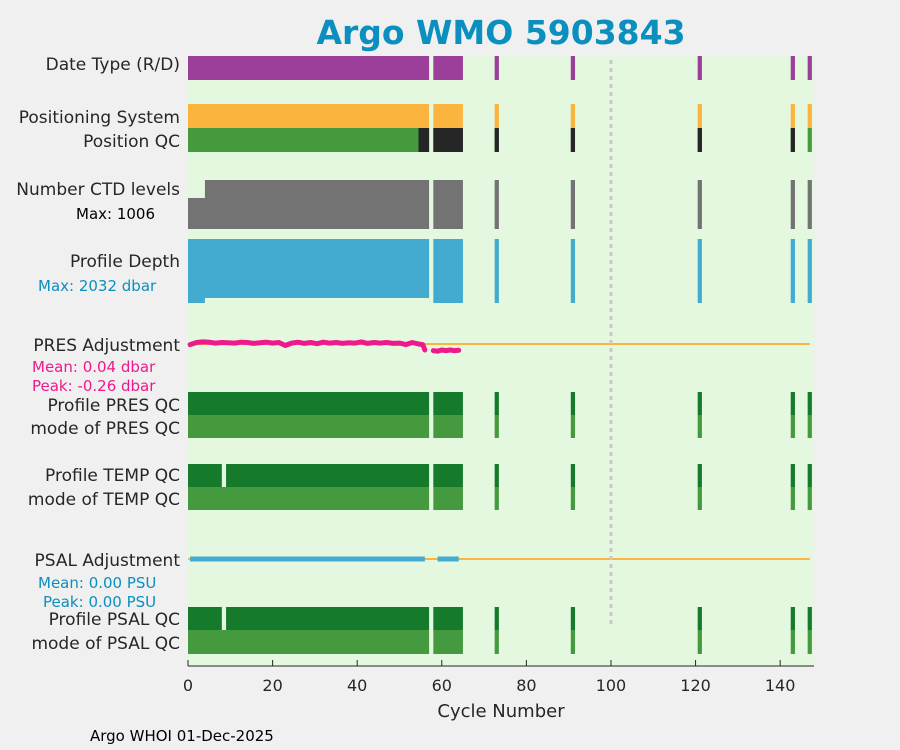 The width and height of the screenshot is (900, 750). I want to click on pres-mean-stat: Mean: 0.04 dbar, so click(94, 367).